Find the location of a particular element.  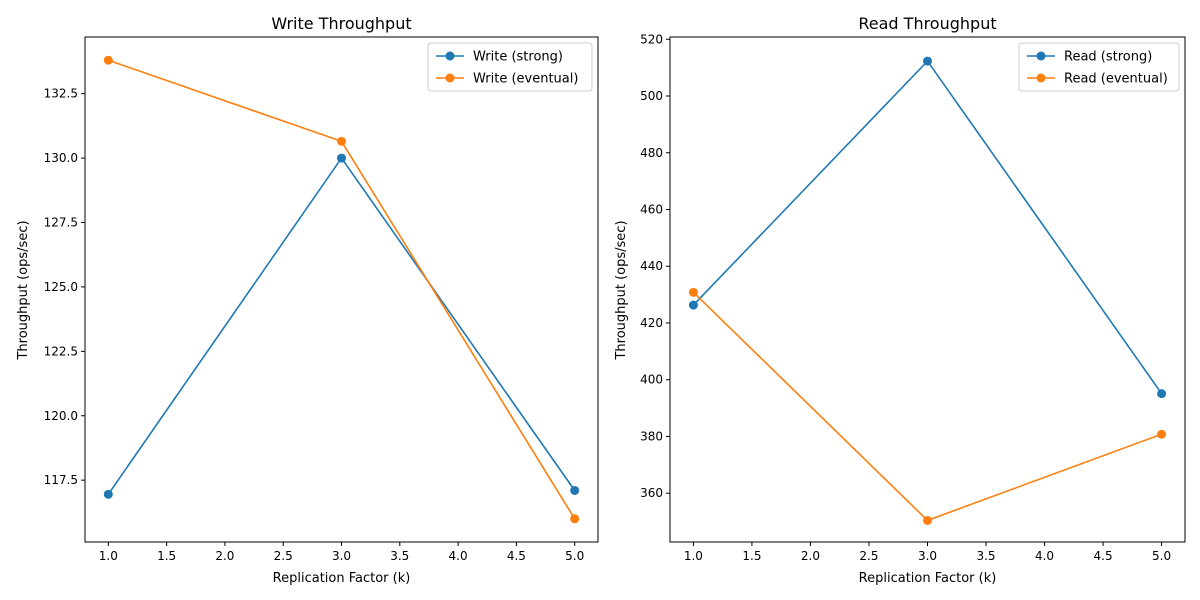

legend: Write (strong) Write (eventual) is located at coordinates (510, 67).